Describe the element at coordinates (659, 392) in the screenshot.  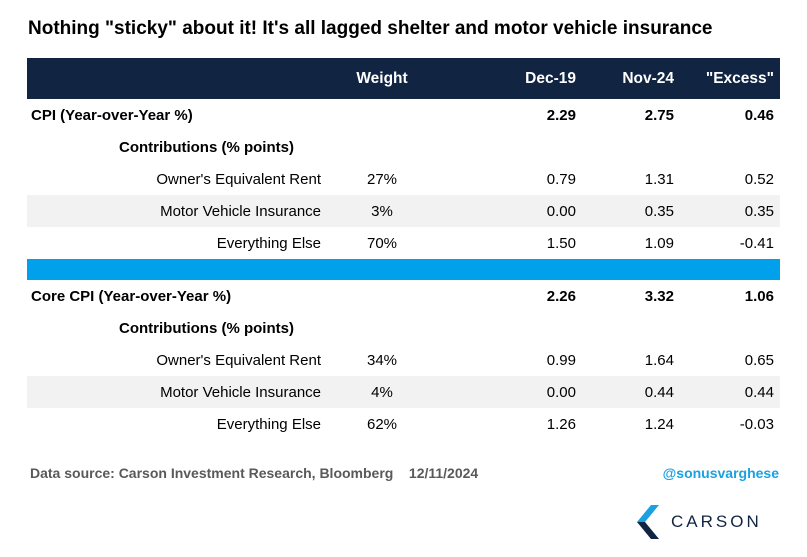
I see `nov24-cell: 0.44` at that location.